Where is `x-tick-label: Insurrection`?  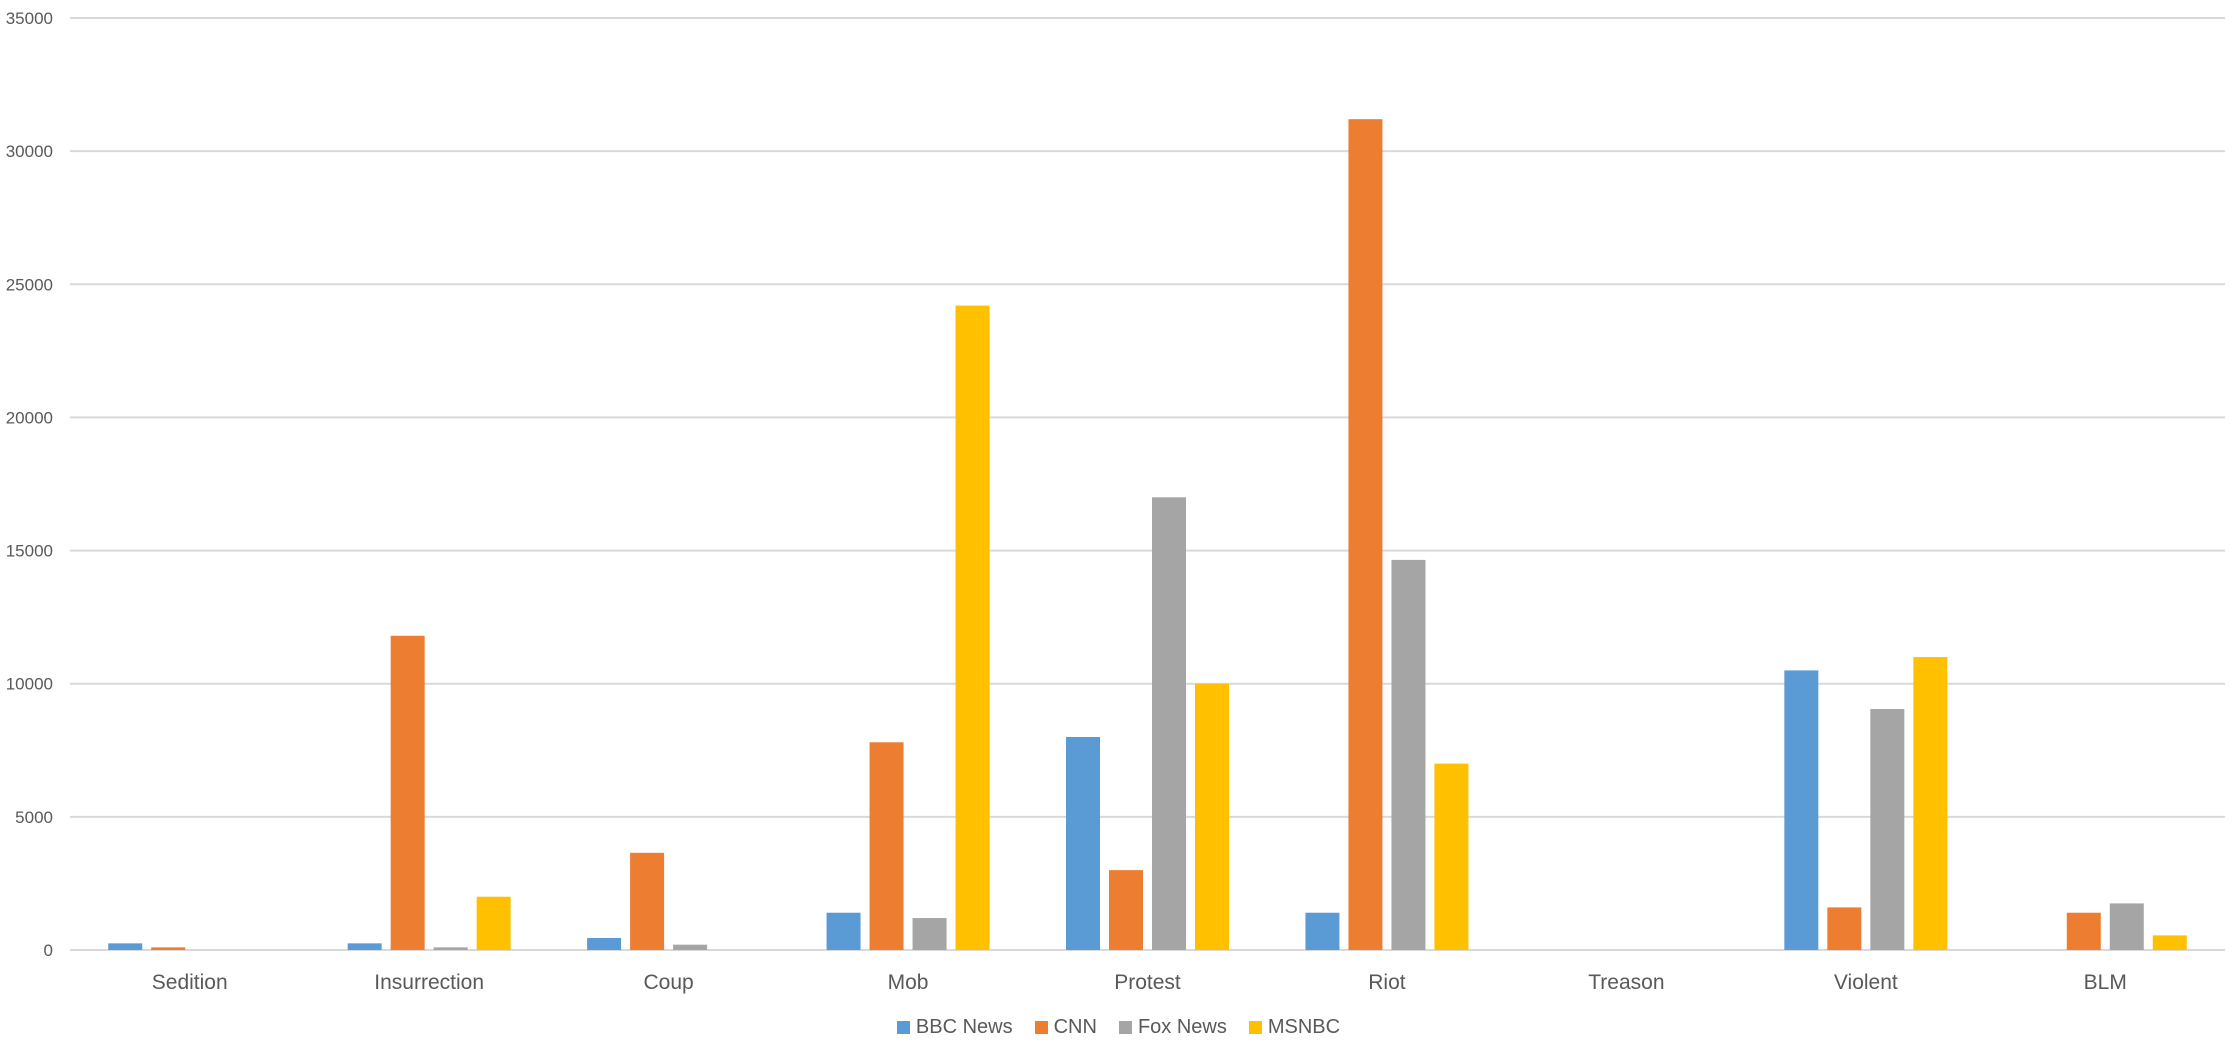 x-tick-label: Insurrection is located at coordinates (429, 982).